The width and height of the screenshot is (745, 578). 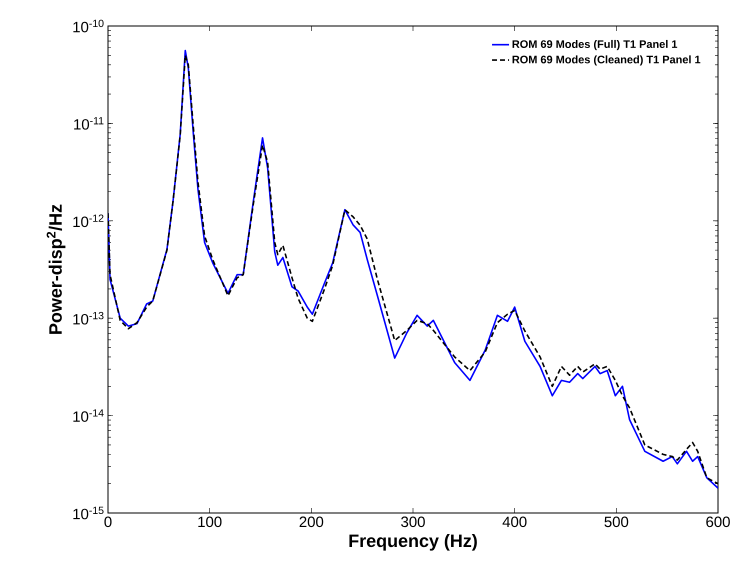 What do you see at coordinates (312, 522) in the screenshot?
I see `x-tick-label: 200` at bounding box center [312, 522].